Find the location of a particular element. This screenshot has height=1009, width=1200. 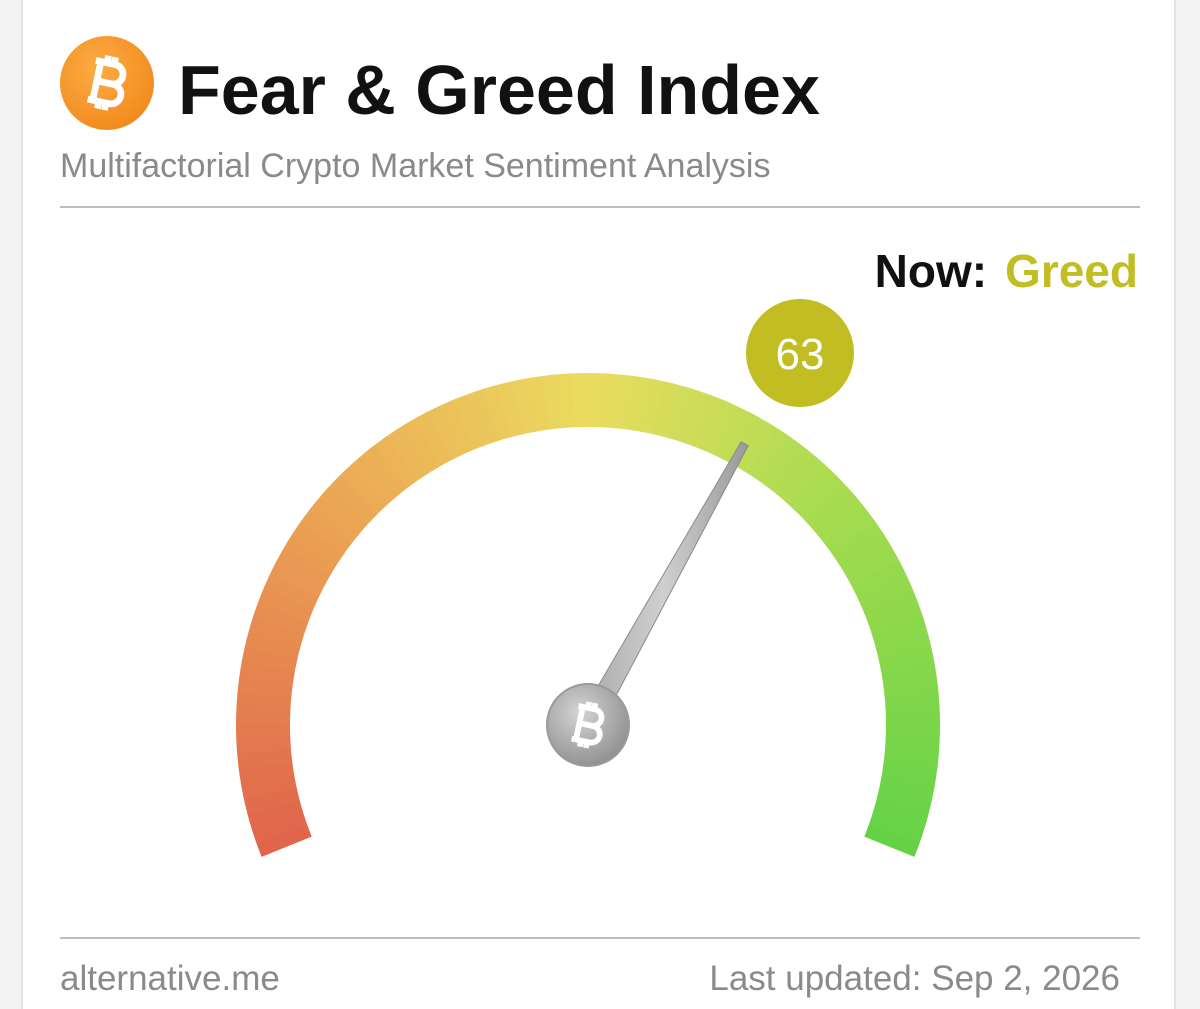

bitcoin-logo is located at coordinates (107, 83).